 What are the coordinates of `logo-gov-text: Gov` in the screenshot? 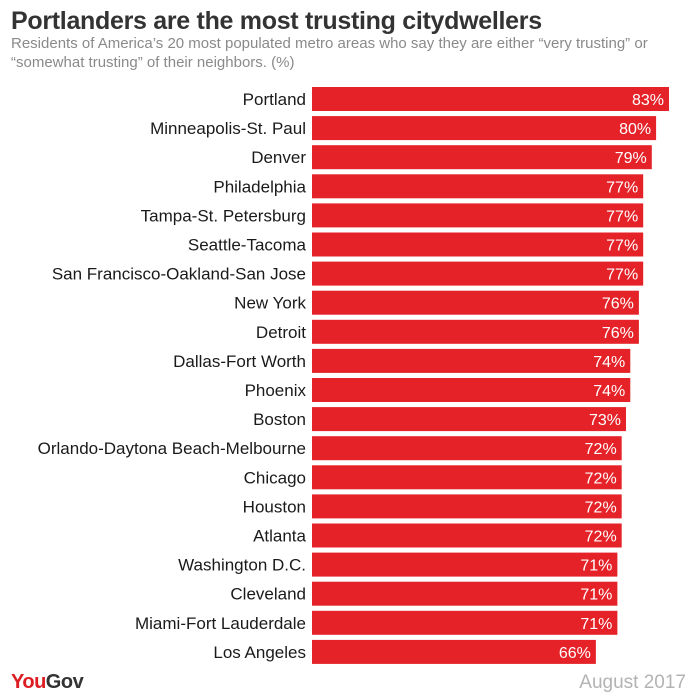 It's located at (64, 682).